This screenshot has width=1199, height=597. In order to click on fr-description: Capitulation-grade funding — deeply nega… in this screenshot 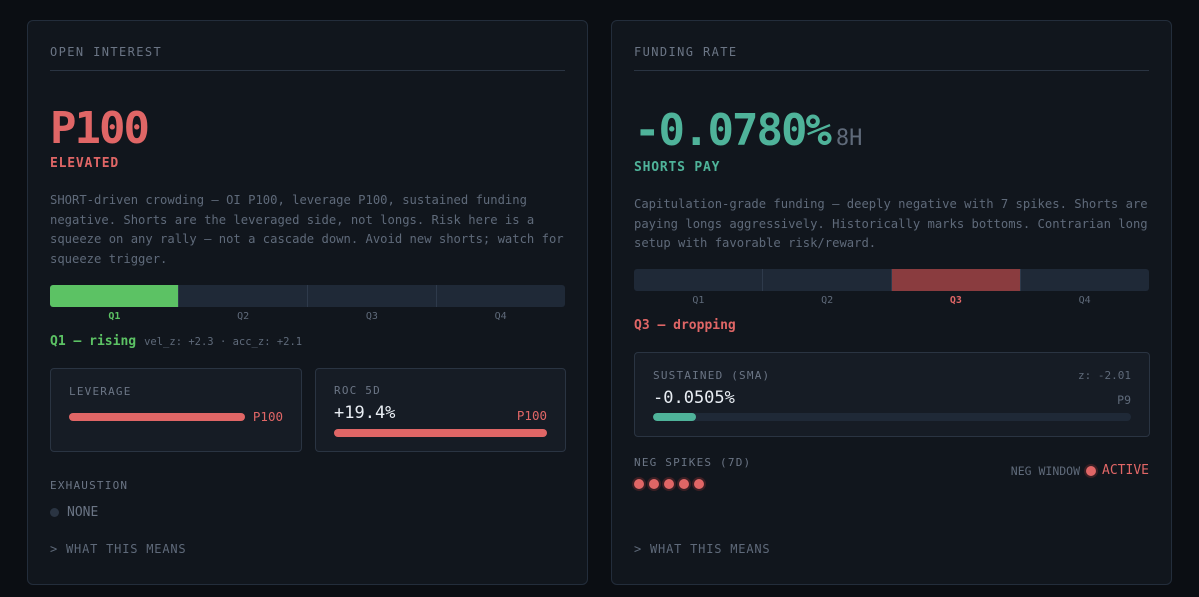, I will do `click(891, 223)`.